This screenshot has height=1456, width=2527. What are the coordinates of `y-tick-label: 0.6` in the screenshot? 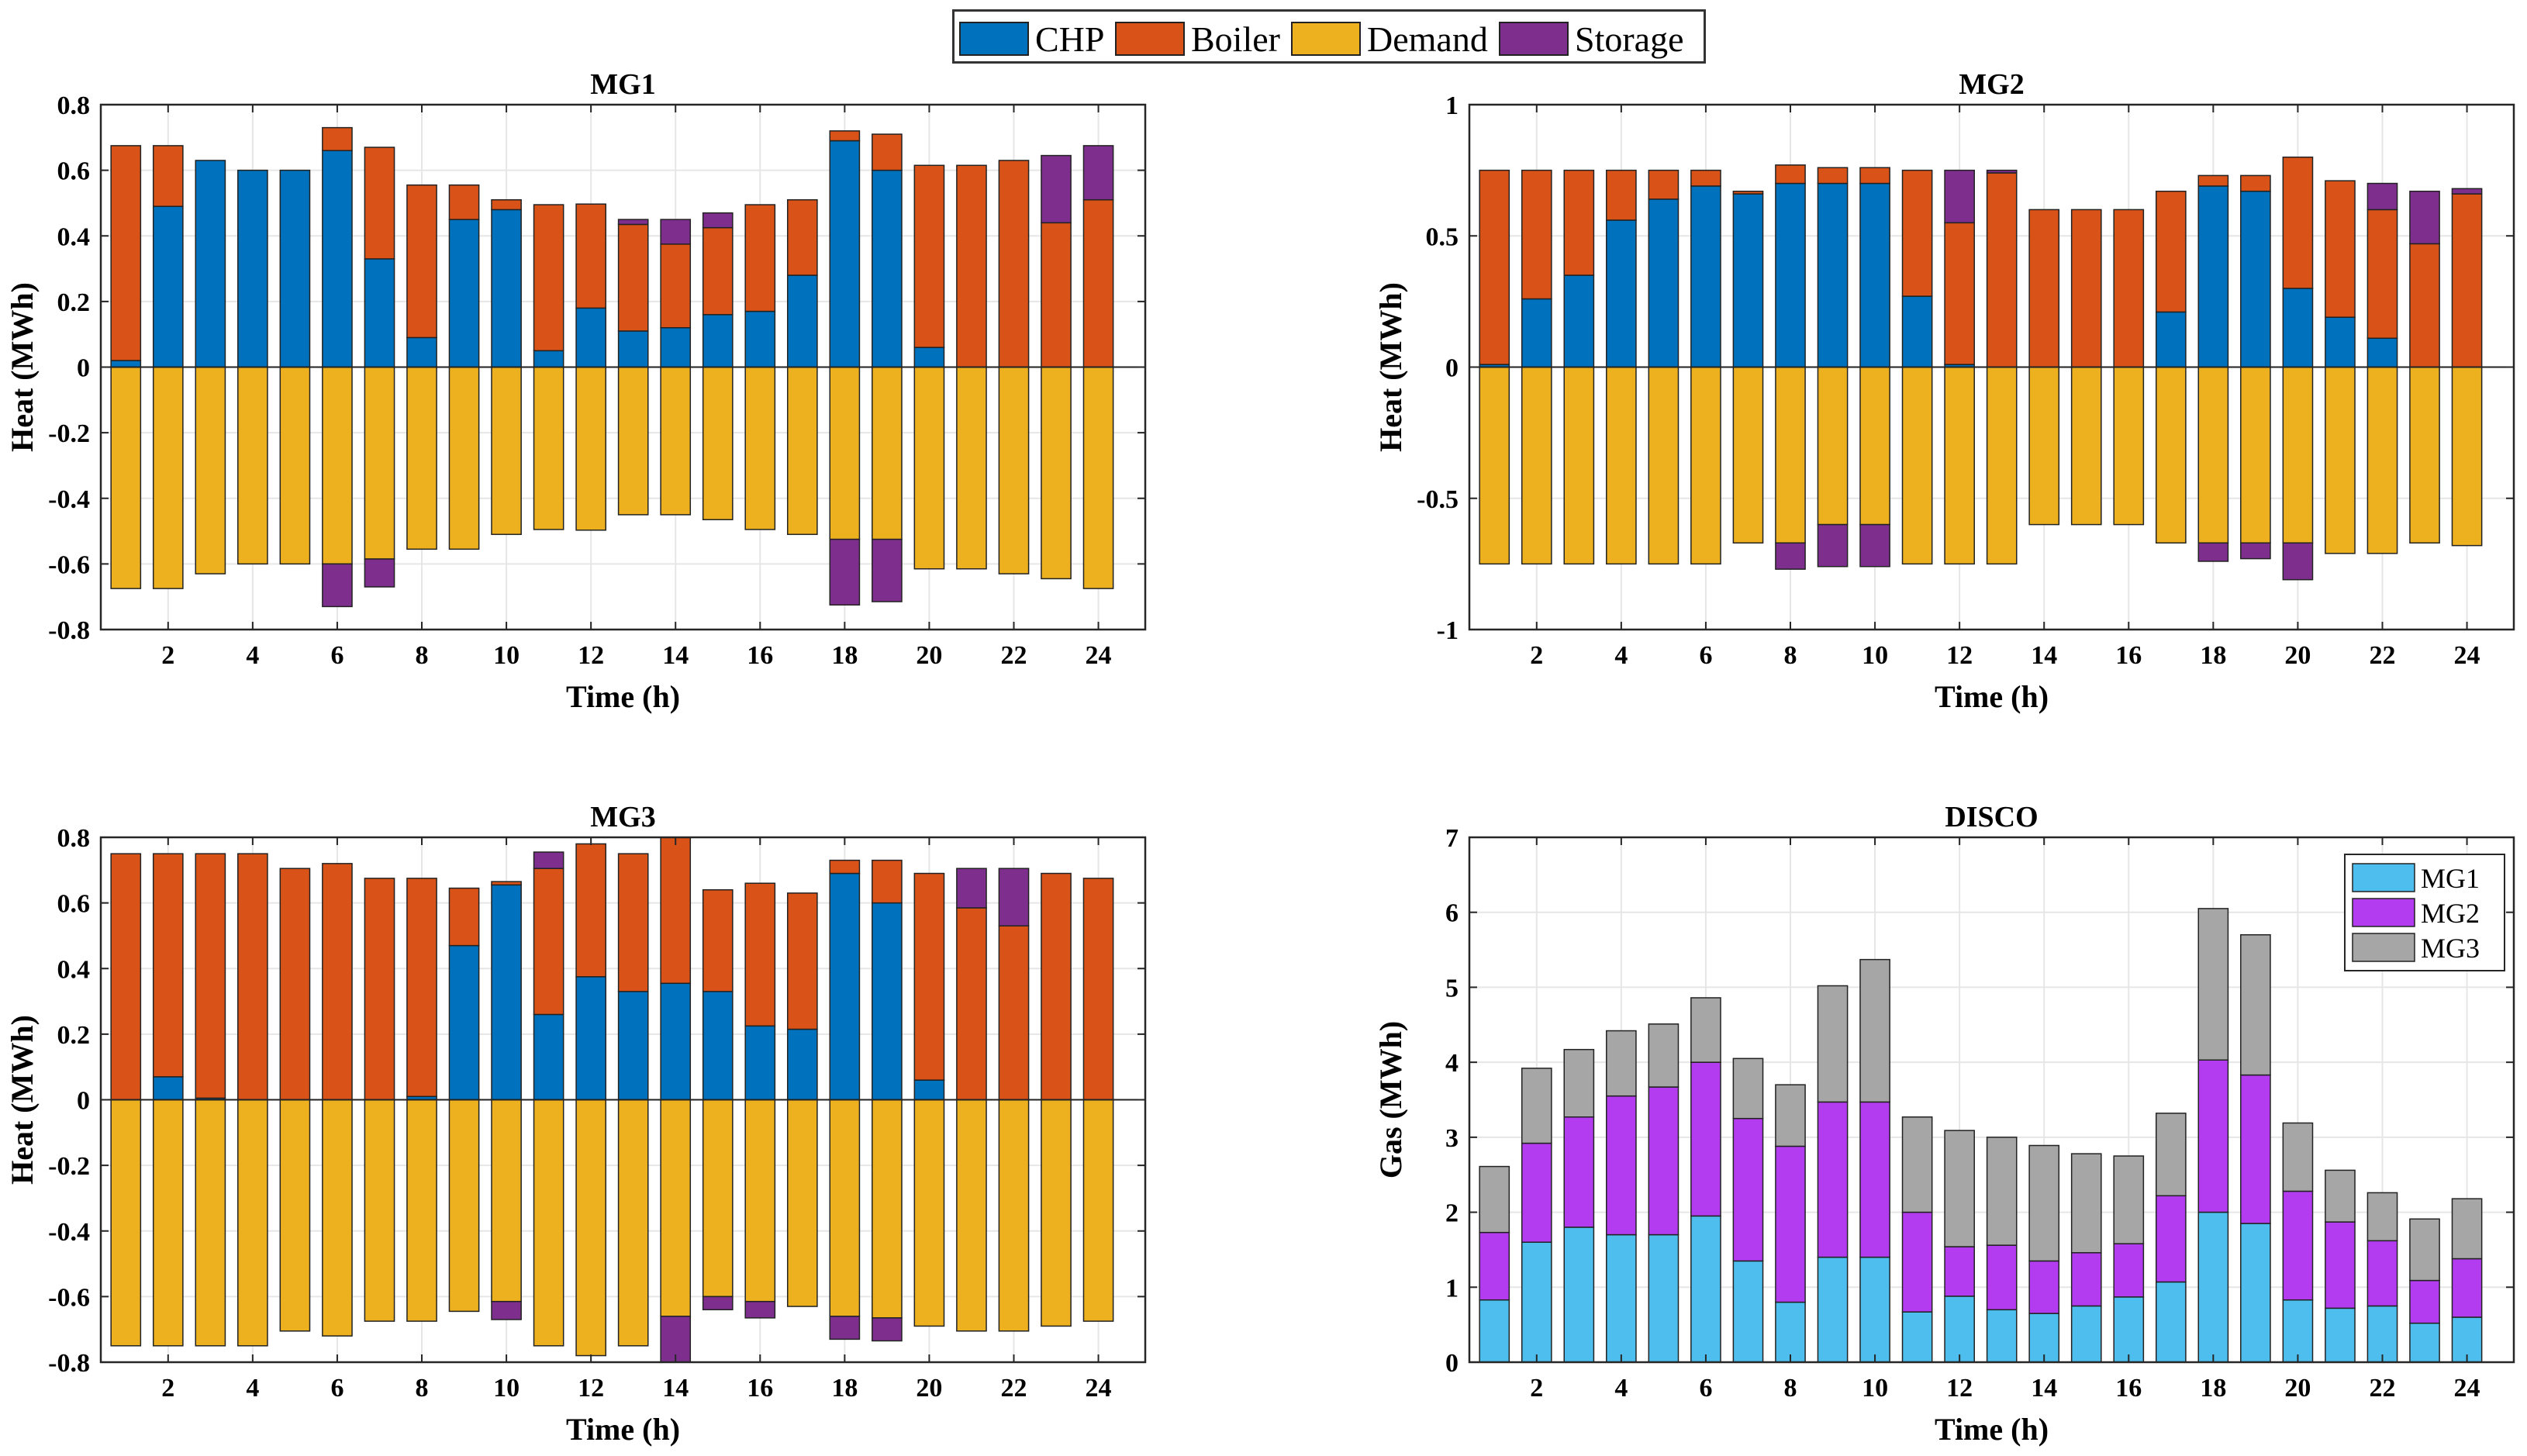 It's located at (74, 904).